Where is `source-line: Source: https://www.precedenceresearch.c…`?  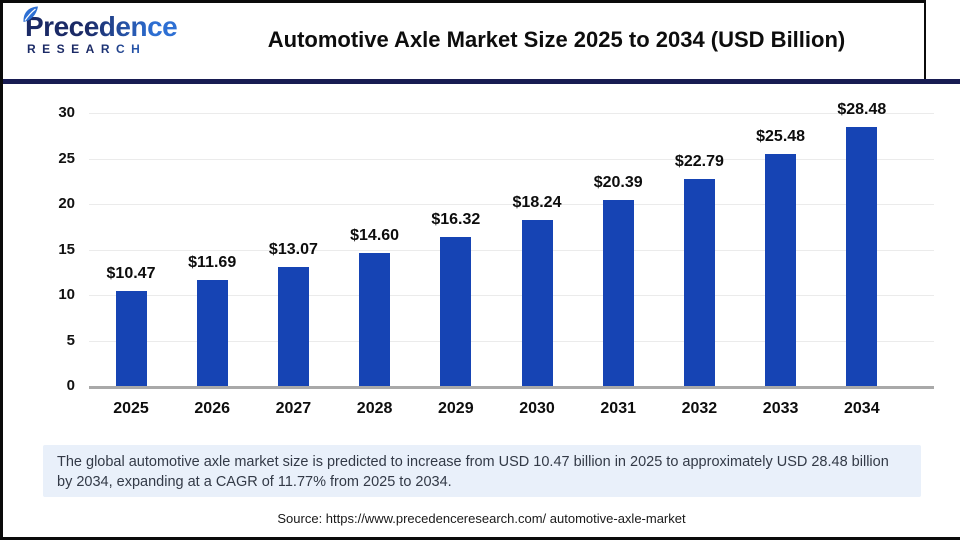 source-line: Source: https://www.precedenceresearch.c… is located at coordinates (481, 518).